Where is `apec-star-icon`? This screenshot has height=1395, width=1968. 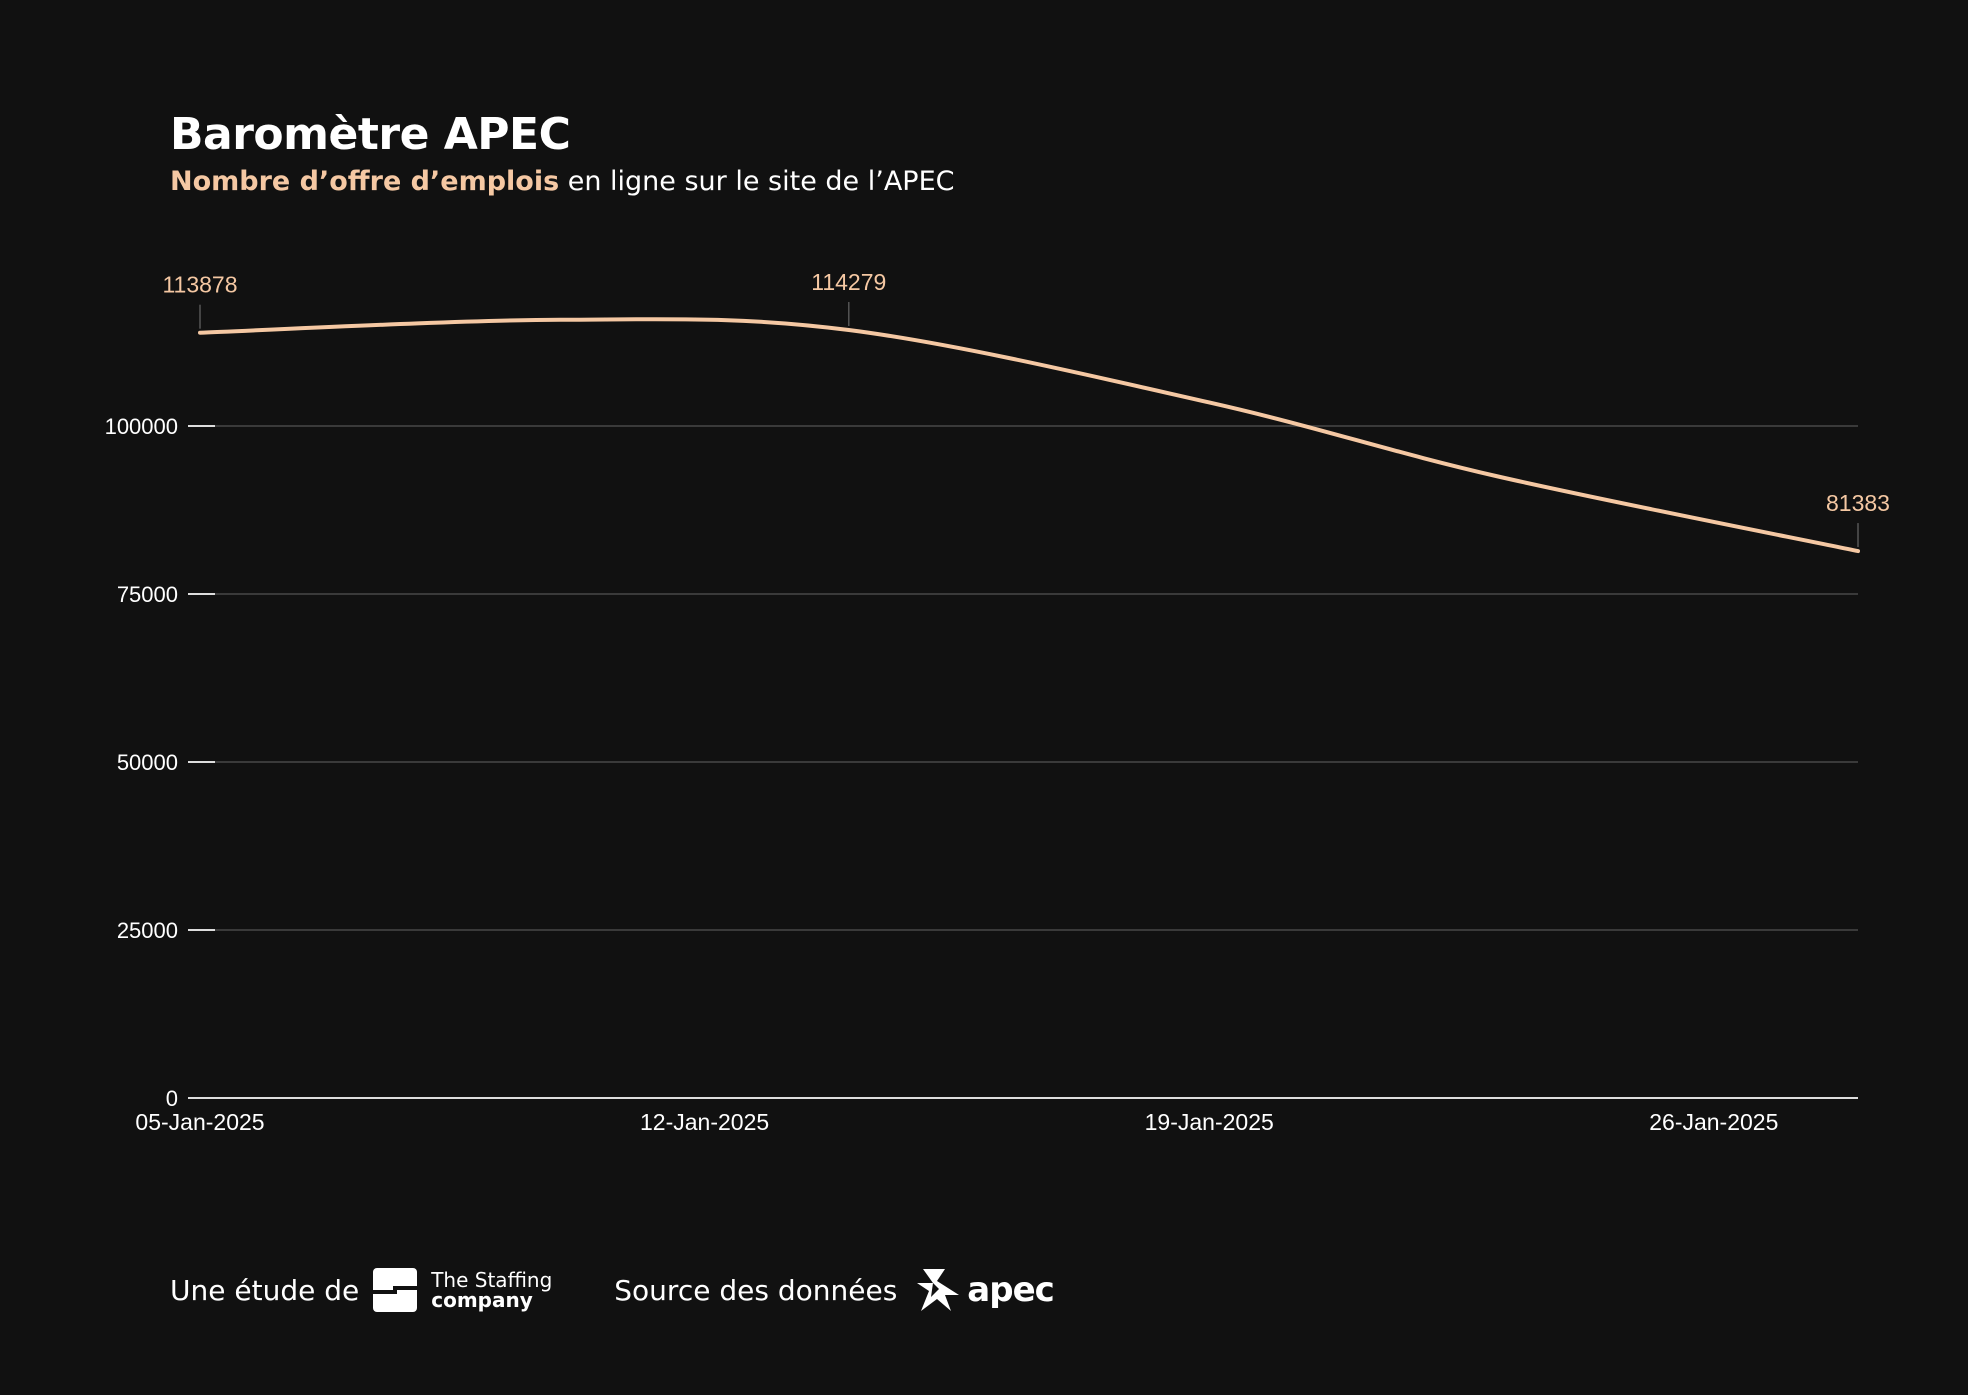 apec-star-icon is located at coordinates (938, 1290).